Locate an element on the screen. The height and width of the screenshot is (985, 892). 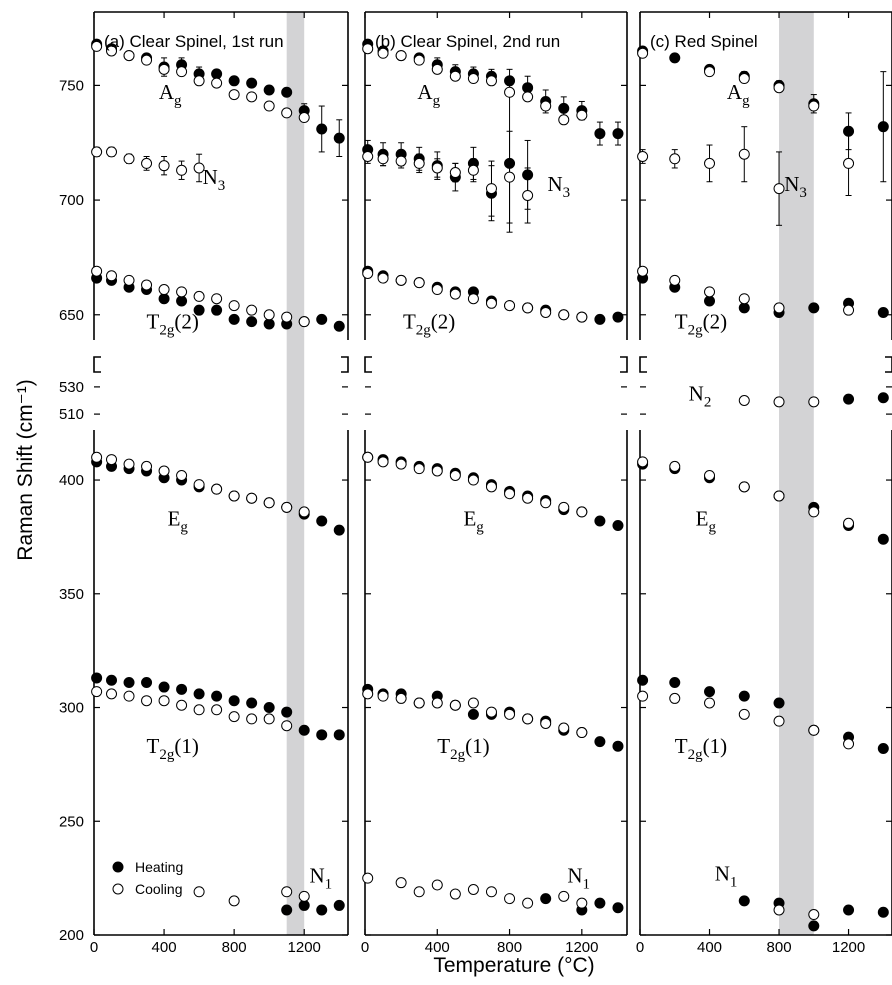
panel-0-xtick-label: 1200 is located at coordinates (304, 947).